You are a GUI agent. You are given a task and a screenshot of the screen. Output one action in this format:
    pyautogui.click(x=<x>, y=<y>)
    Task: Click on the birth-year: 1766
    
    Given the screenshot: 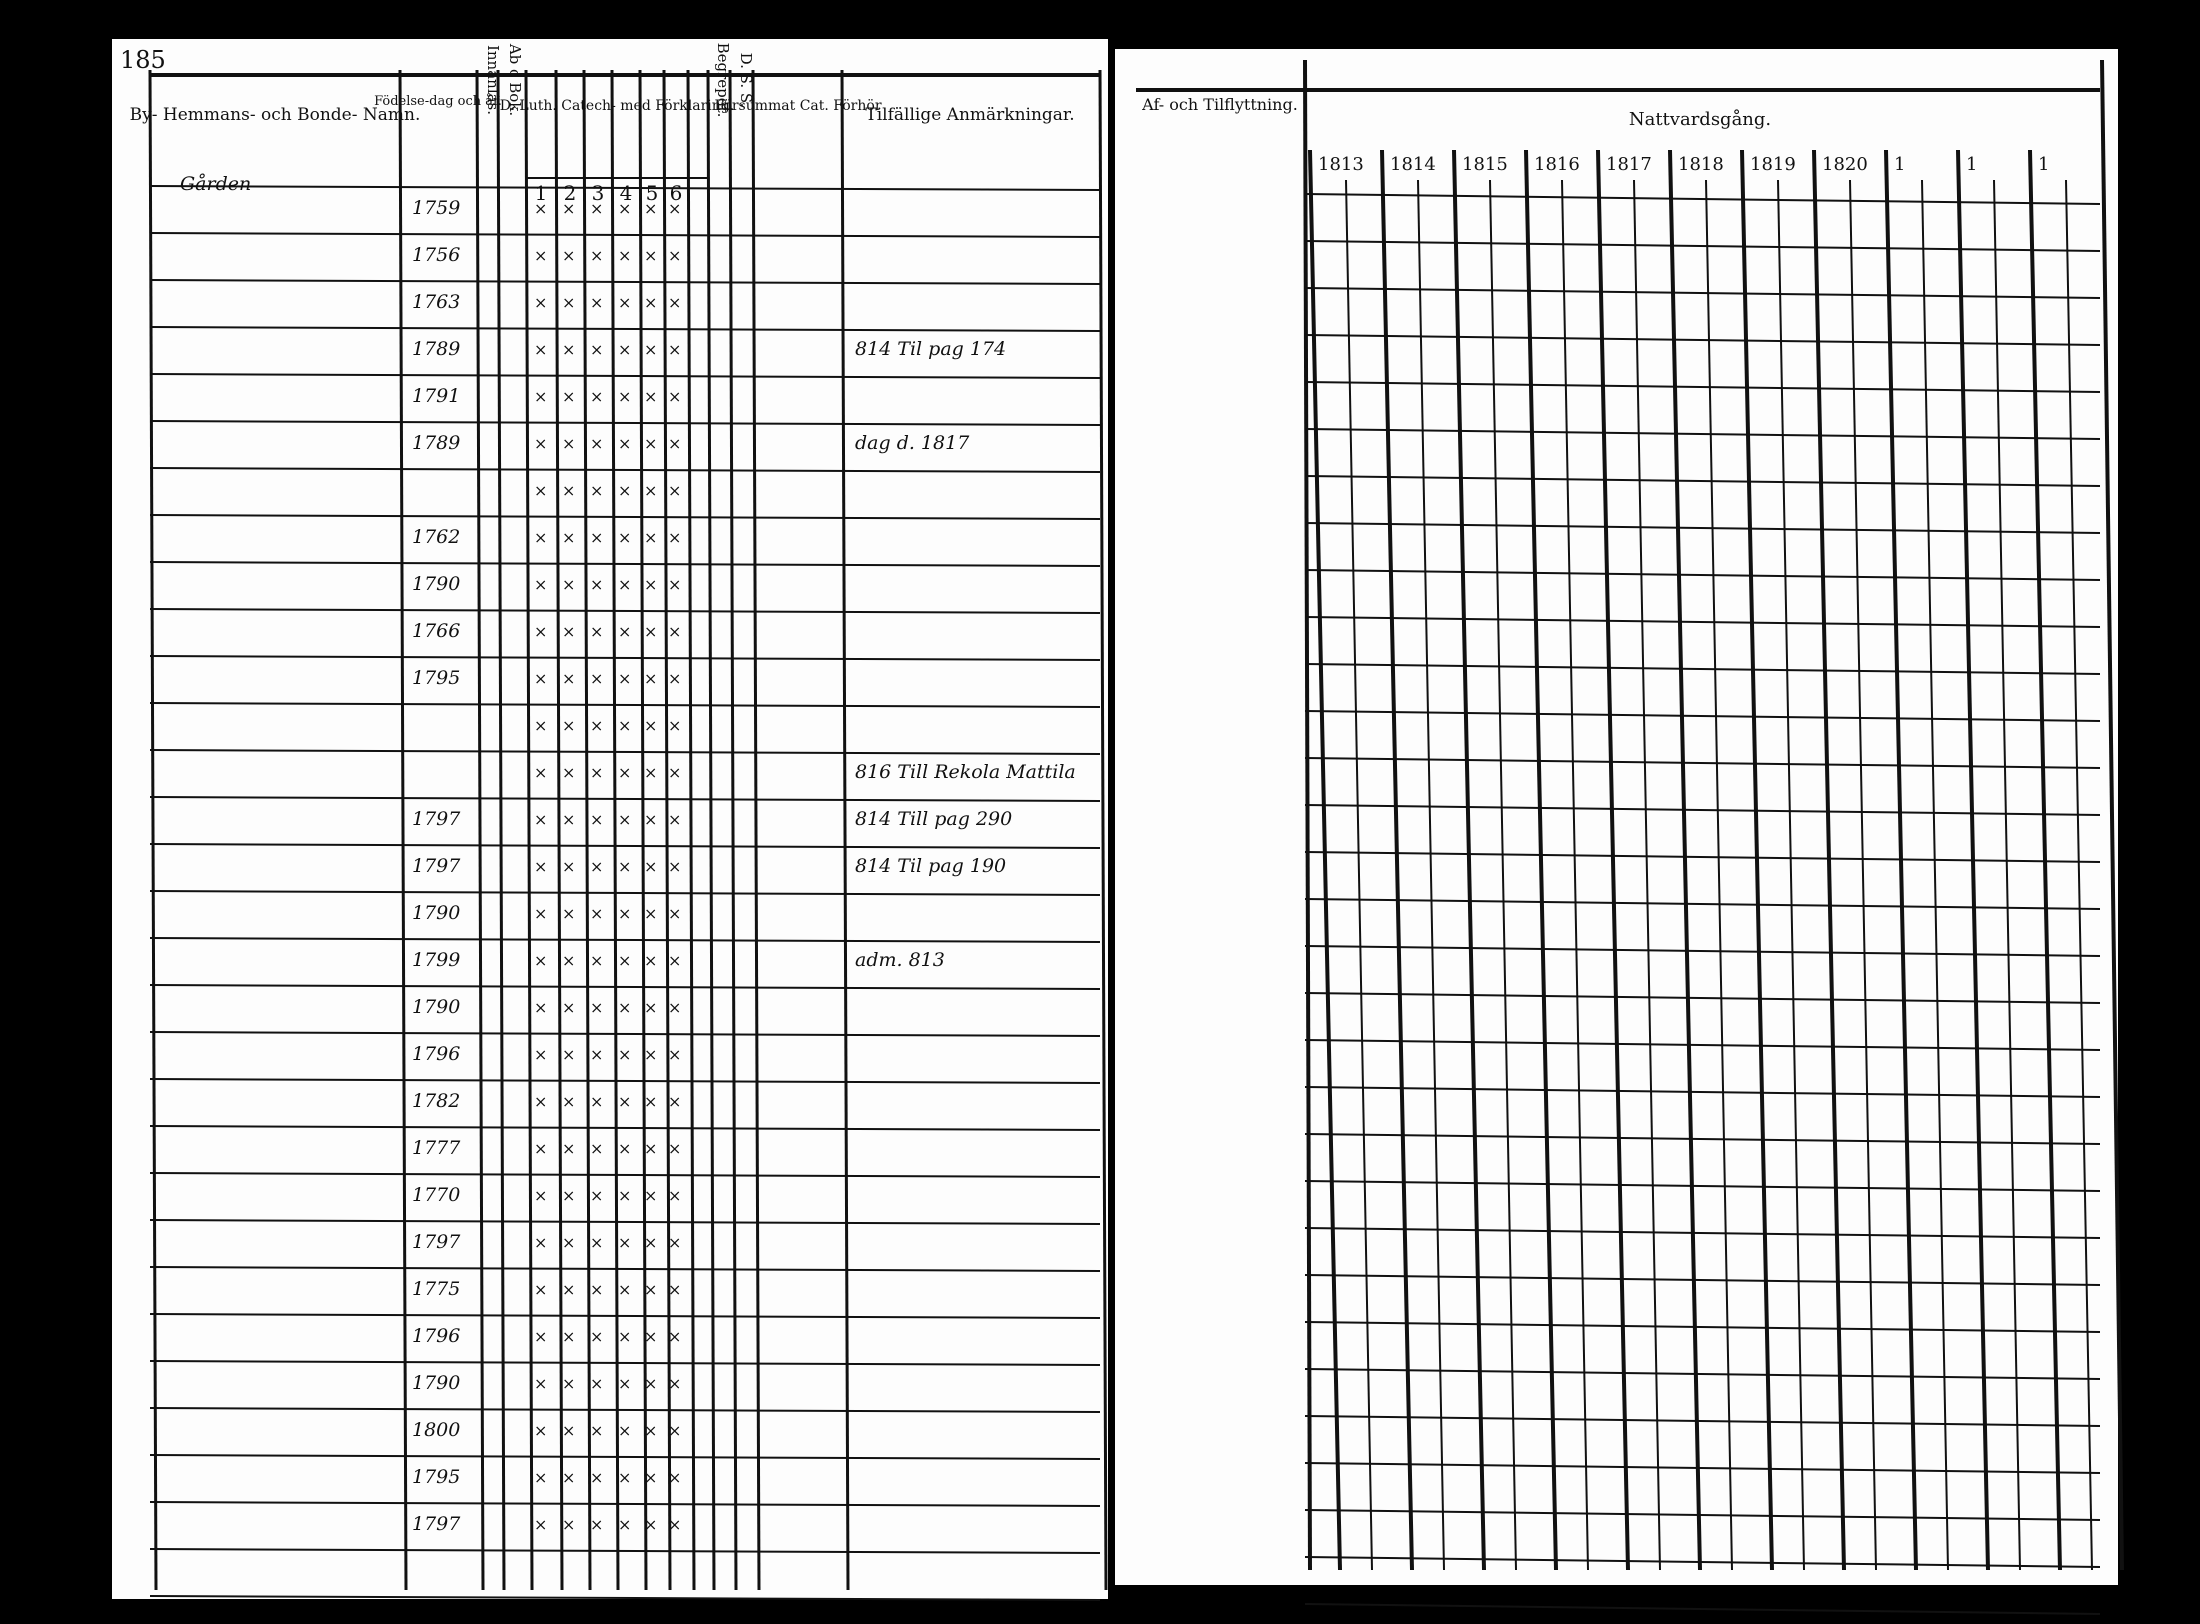 What is the action you would take?
    pyautogui.click(x=436, y=631)
    